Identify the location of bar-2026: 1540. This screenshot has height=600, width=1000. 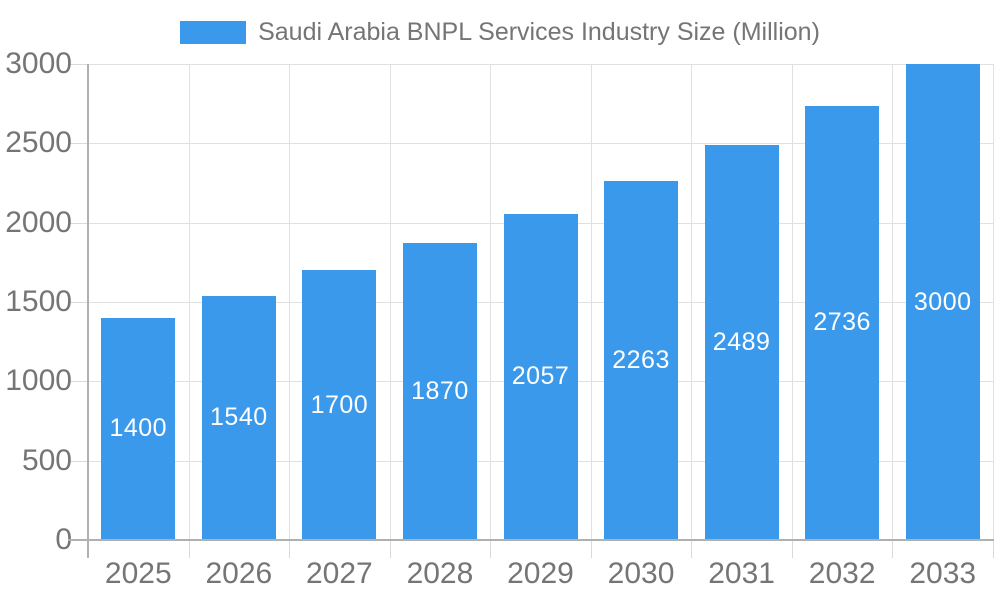
(238, 417).